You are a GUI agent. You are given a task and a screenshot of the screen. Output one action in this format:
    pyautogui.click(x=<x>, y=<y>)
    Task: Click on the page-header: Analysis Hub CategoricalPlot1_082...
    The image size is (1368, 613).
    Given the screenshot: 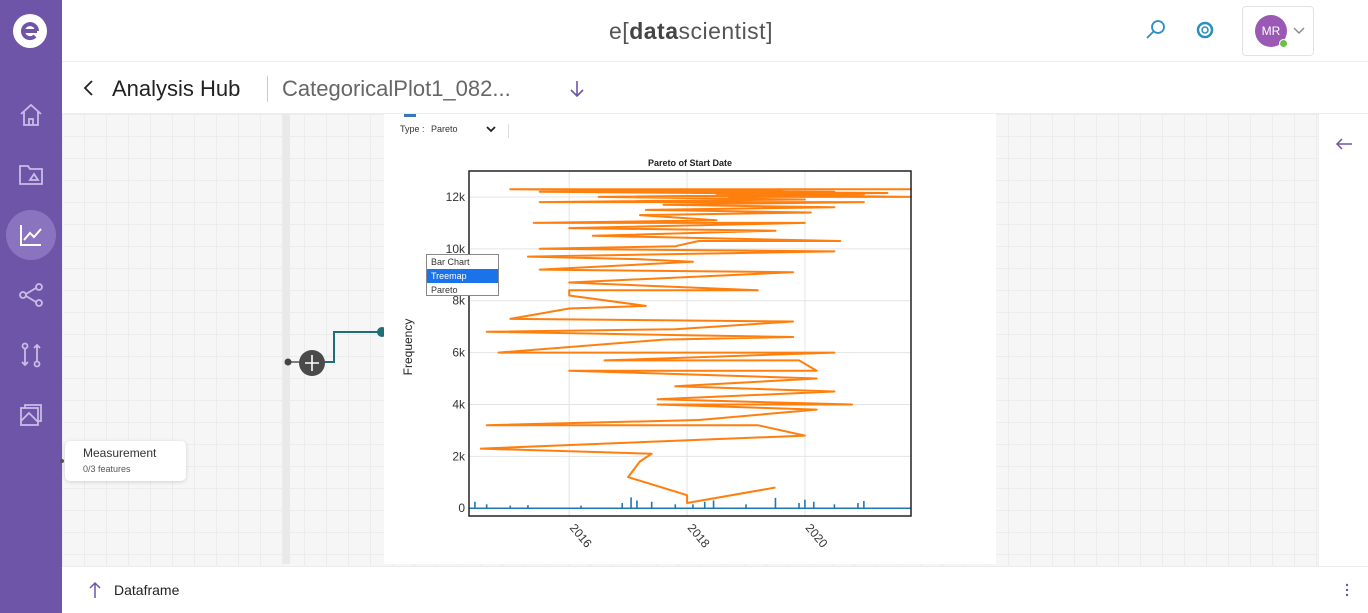 What is the action you would take?
    pyautogui.click(x=715, y=88)
    